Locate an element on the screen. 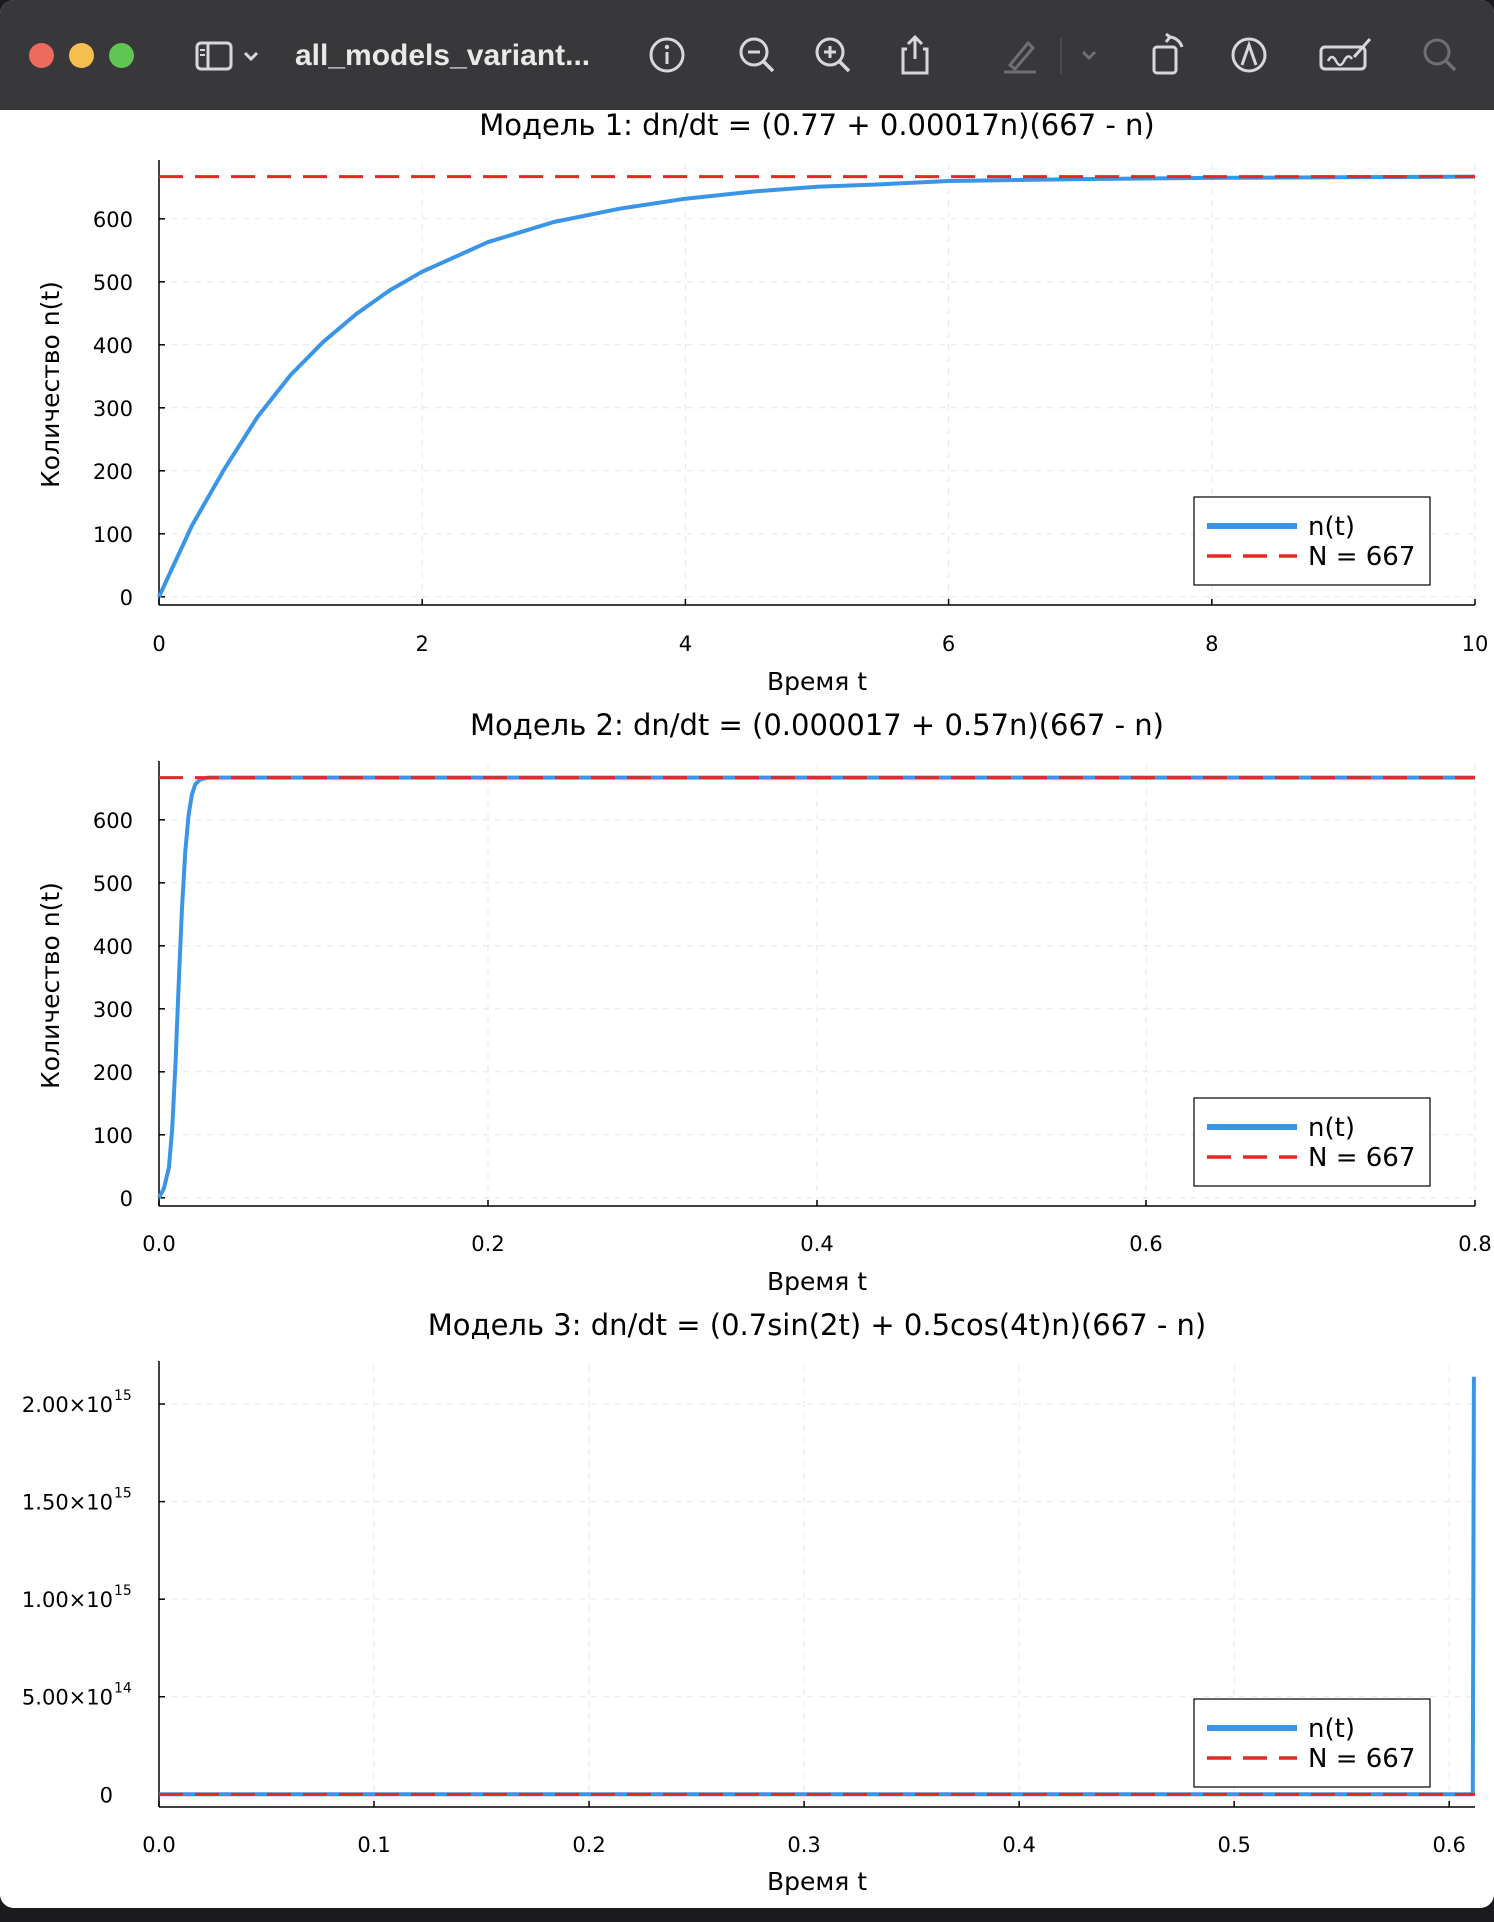 The width and height of the screenshot is (1494, 1922). share-button is located at coordinates (915, 55).